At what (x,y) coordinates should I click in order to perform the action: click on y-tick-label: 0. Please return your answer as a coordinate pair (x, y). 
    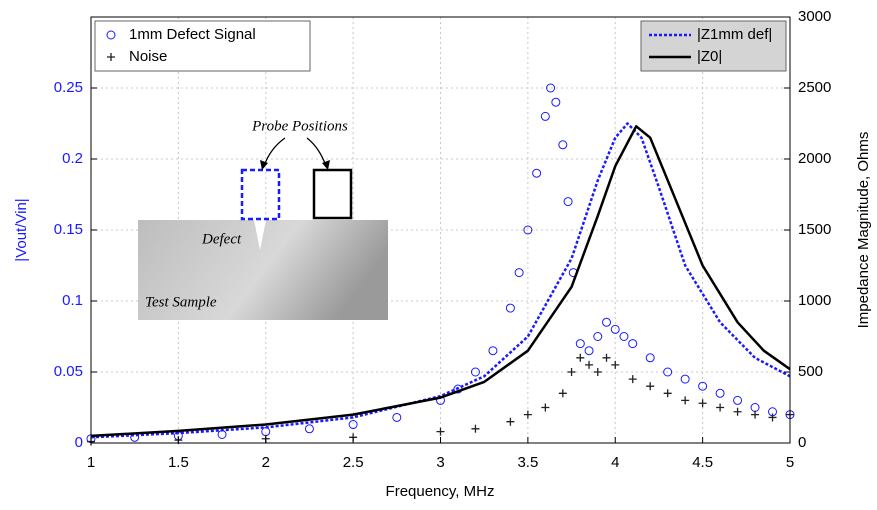
    Looking at the image, I should click on (79, 442).